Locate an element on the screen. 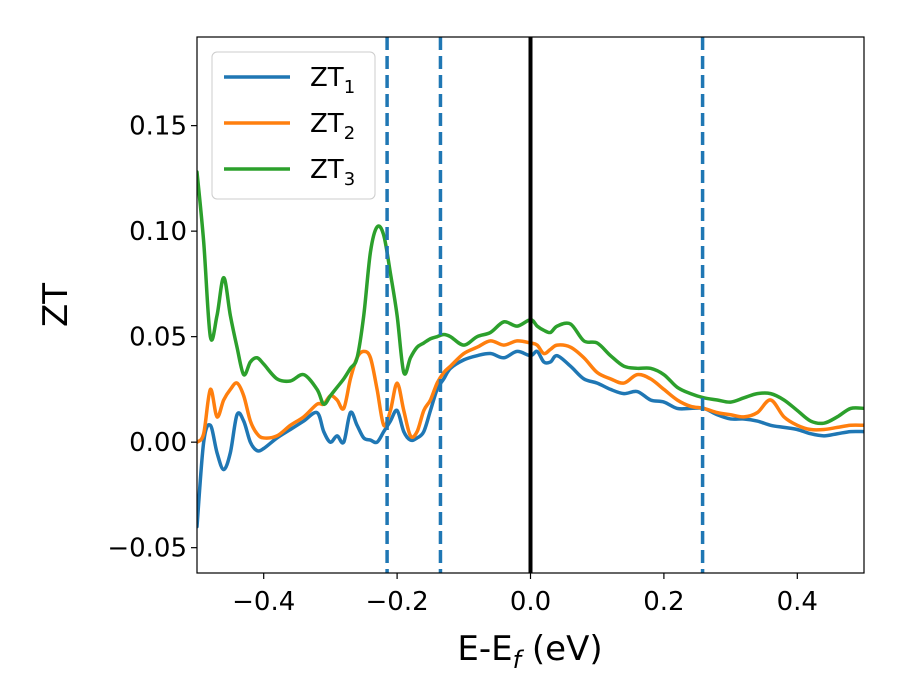  legend-label-zt1: ZT1 is located at coordinates (332, 80).